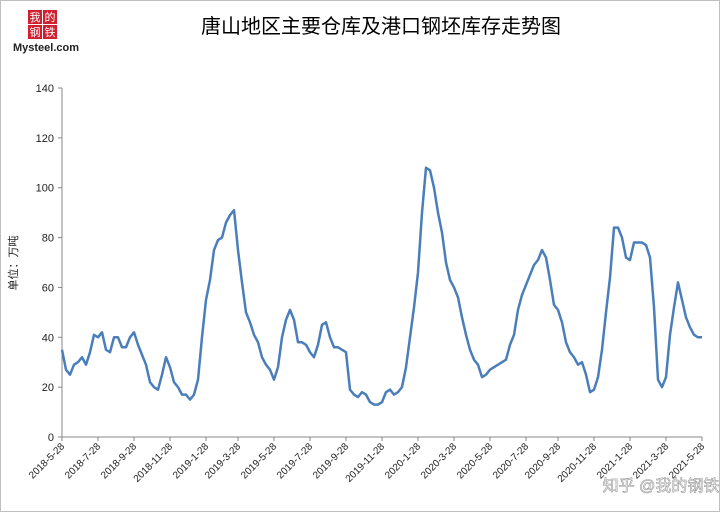 The height and width of the screenshot is (512, 720). What do you see at coordinates (661, 486) in the screenshot?
I see `watermark: 知乎 @我的钢铁` at bounding box center [661, 486].